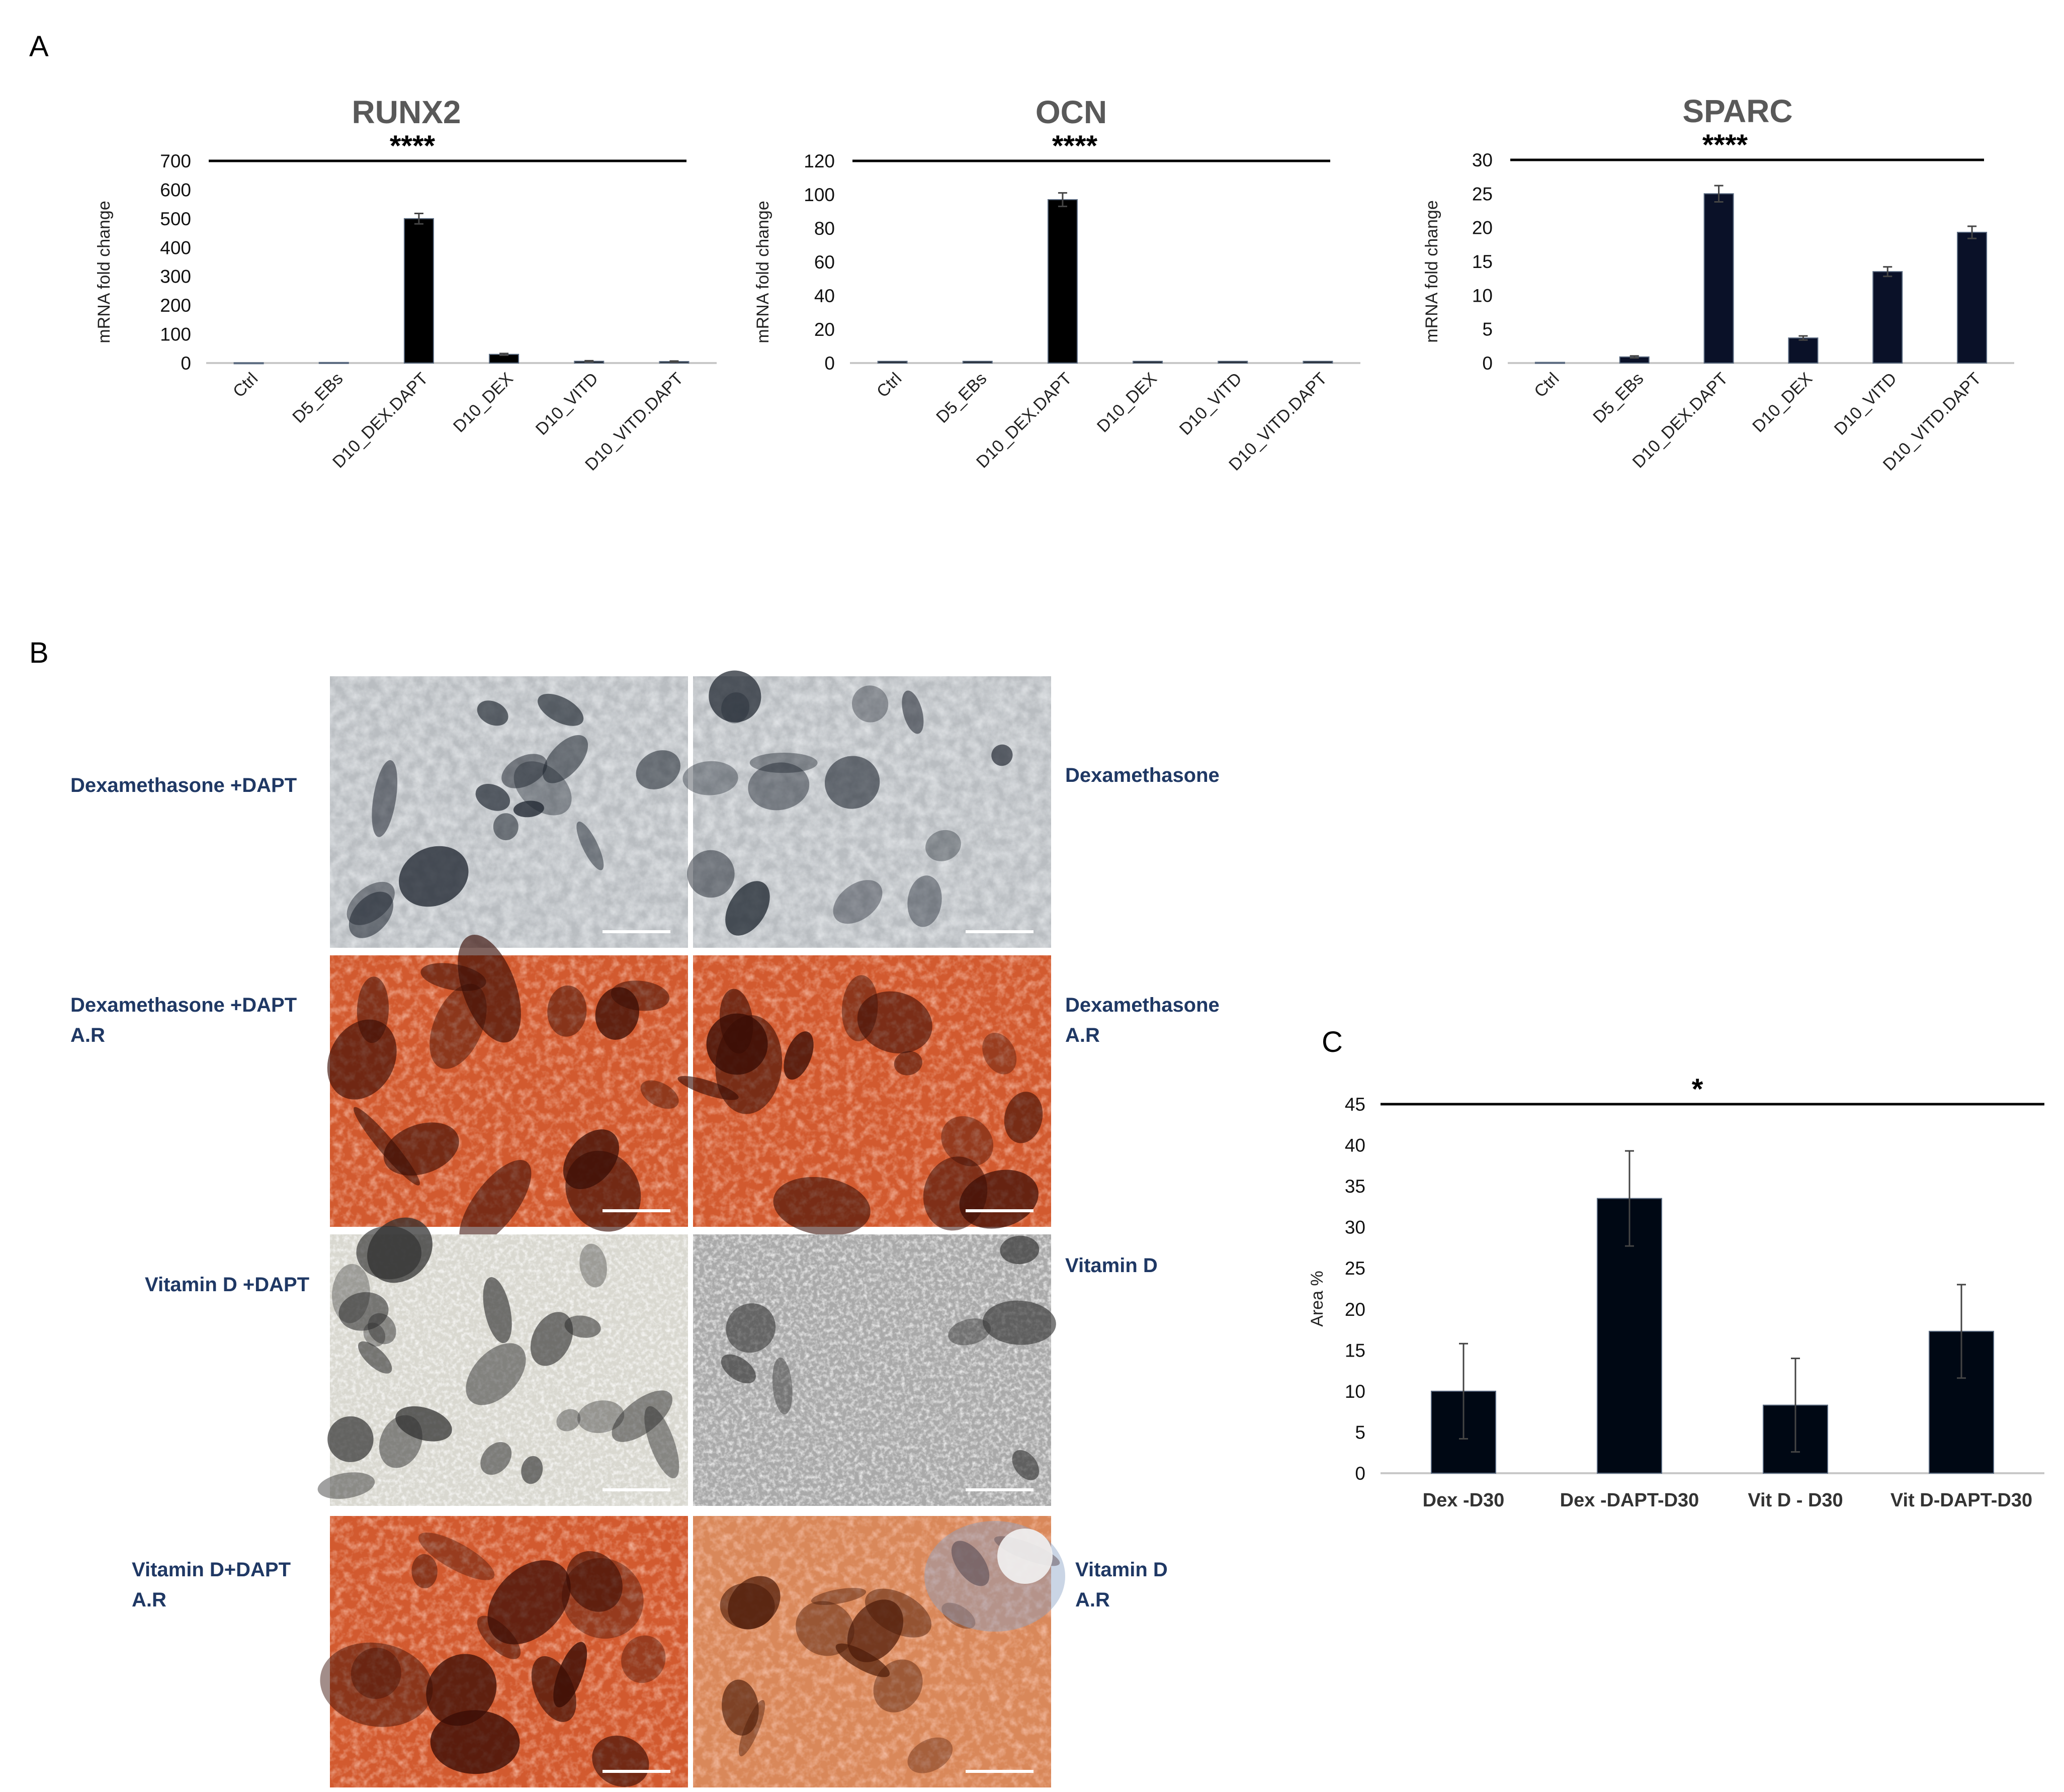  What do you see at coordinates (1737, 111) in the screenshot?
I see `sparc-title: SPARC` at bounding box center [1737, 111].